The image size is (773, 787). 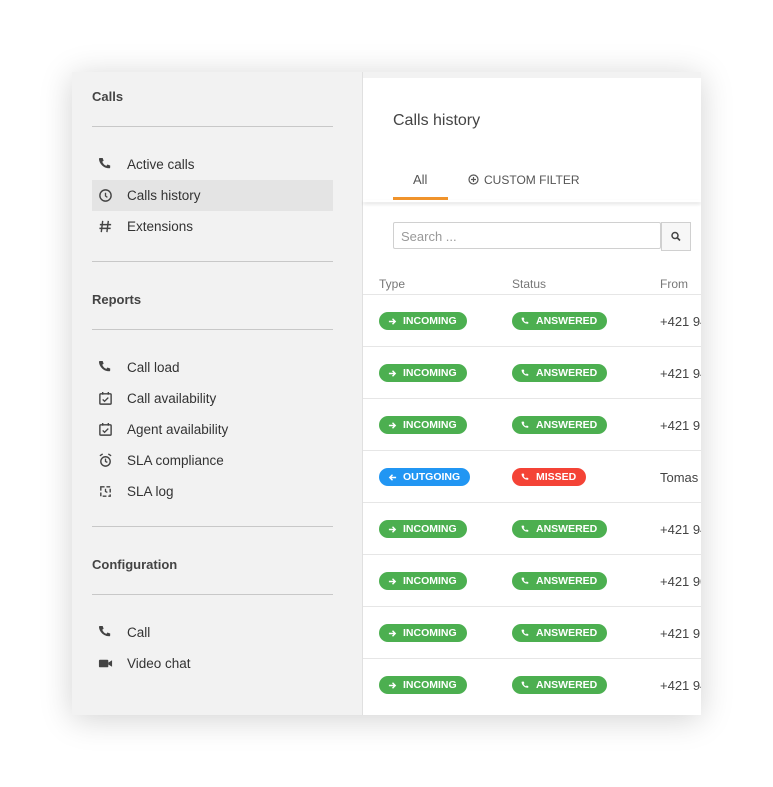 What do you see at coordinates (212, 491) in the screenshot?
I see `nav-item: SLA log` at bounding box center [212, 491].